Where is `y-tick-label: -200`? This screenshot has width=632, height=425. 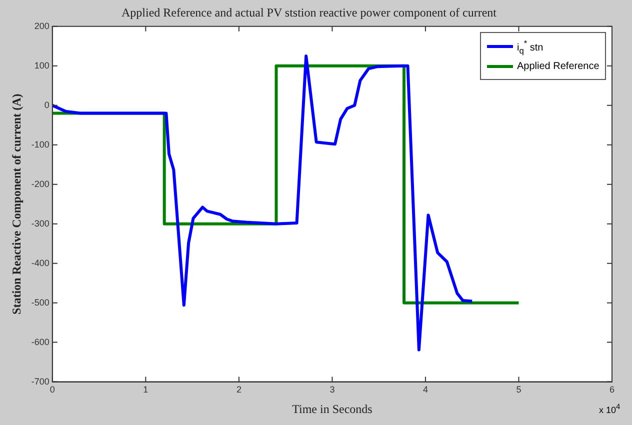 y-tick-label: -200 is located at coordinates (40, 183).